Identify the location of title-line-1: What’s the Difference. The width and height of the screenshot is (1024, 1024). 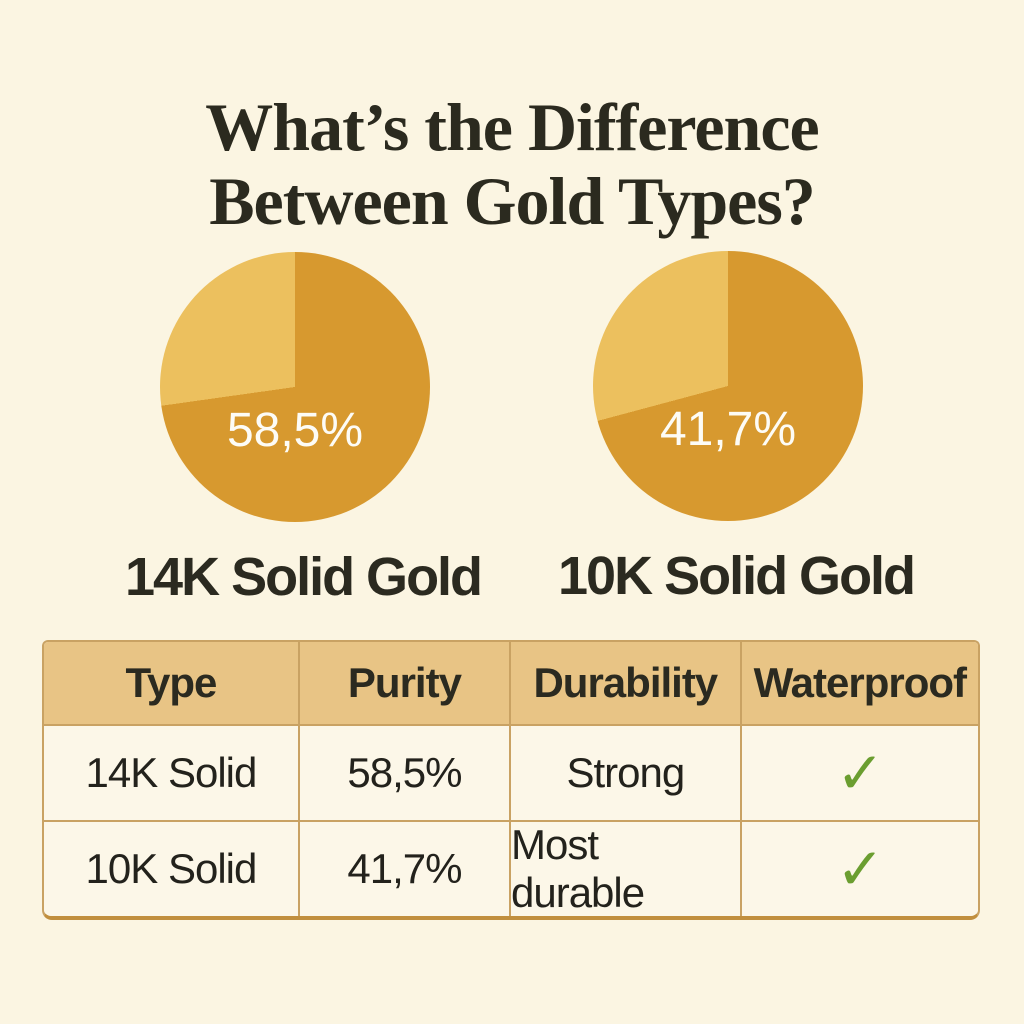
(512, 126).